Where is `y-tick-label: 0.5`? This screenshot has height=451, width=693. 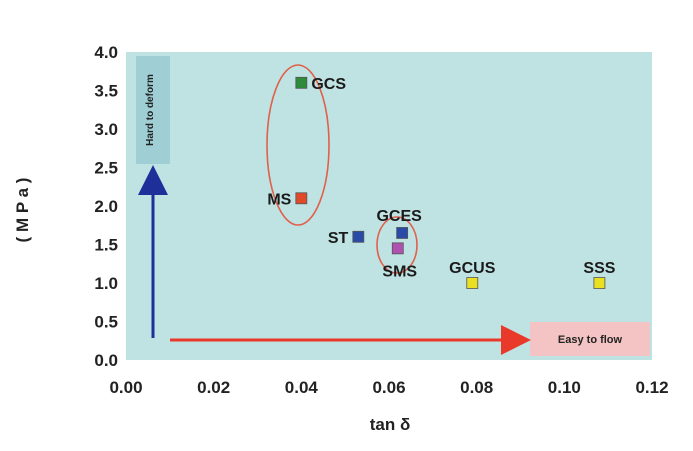
y-tick-label: 0.5 is located at coordinates (106, 322).